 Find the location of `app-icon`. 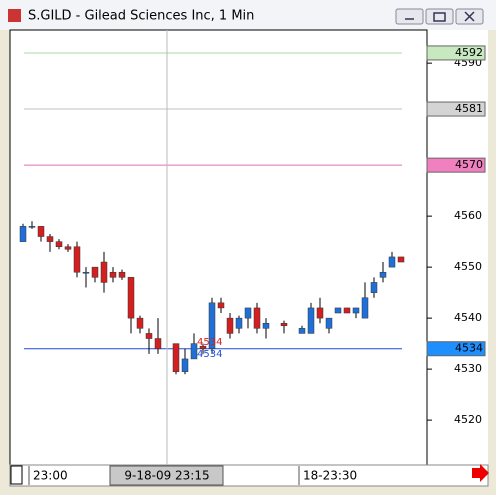

app-icon is located at coordinates (14, 15).